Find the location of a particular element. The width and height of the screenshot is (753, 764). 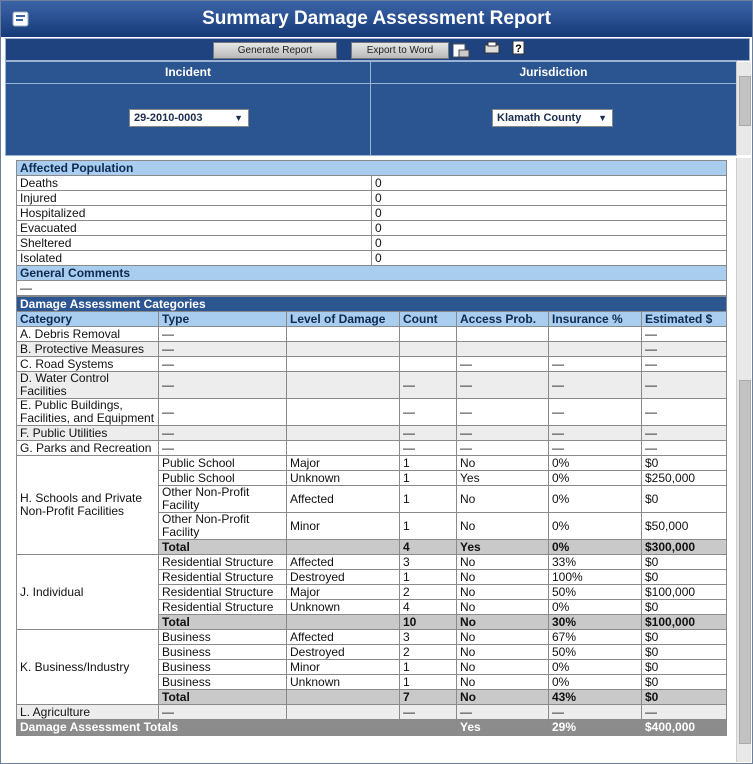

column-header: Access Prob. is located at coordinates (502, 319).